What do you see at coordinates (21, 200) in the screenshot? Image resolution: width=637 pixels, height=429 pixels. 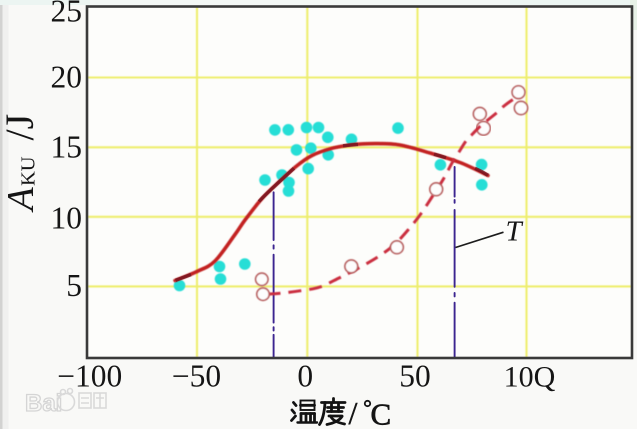 I see `svg-text: A` at bounding box center [21, 200].